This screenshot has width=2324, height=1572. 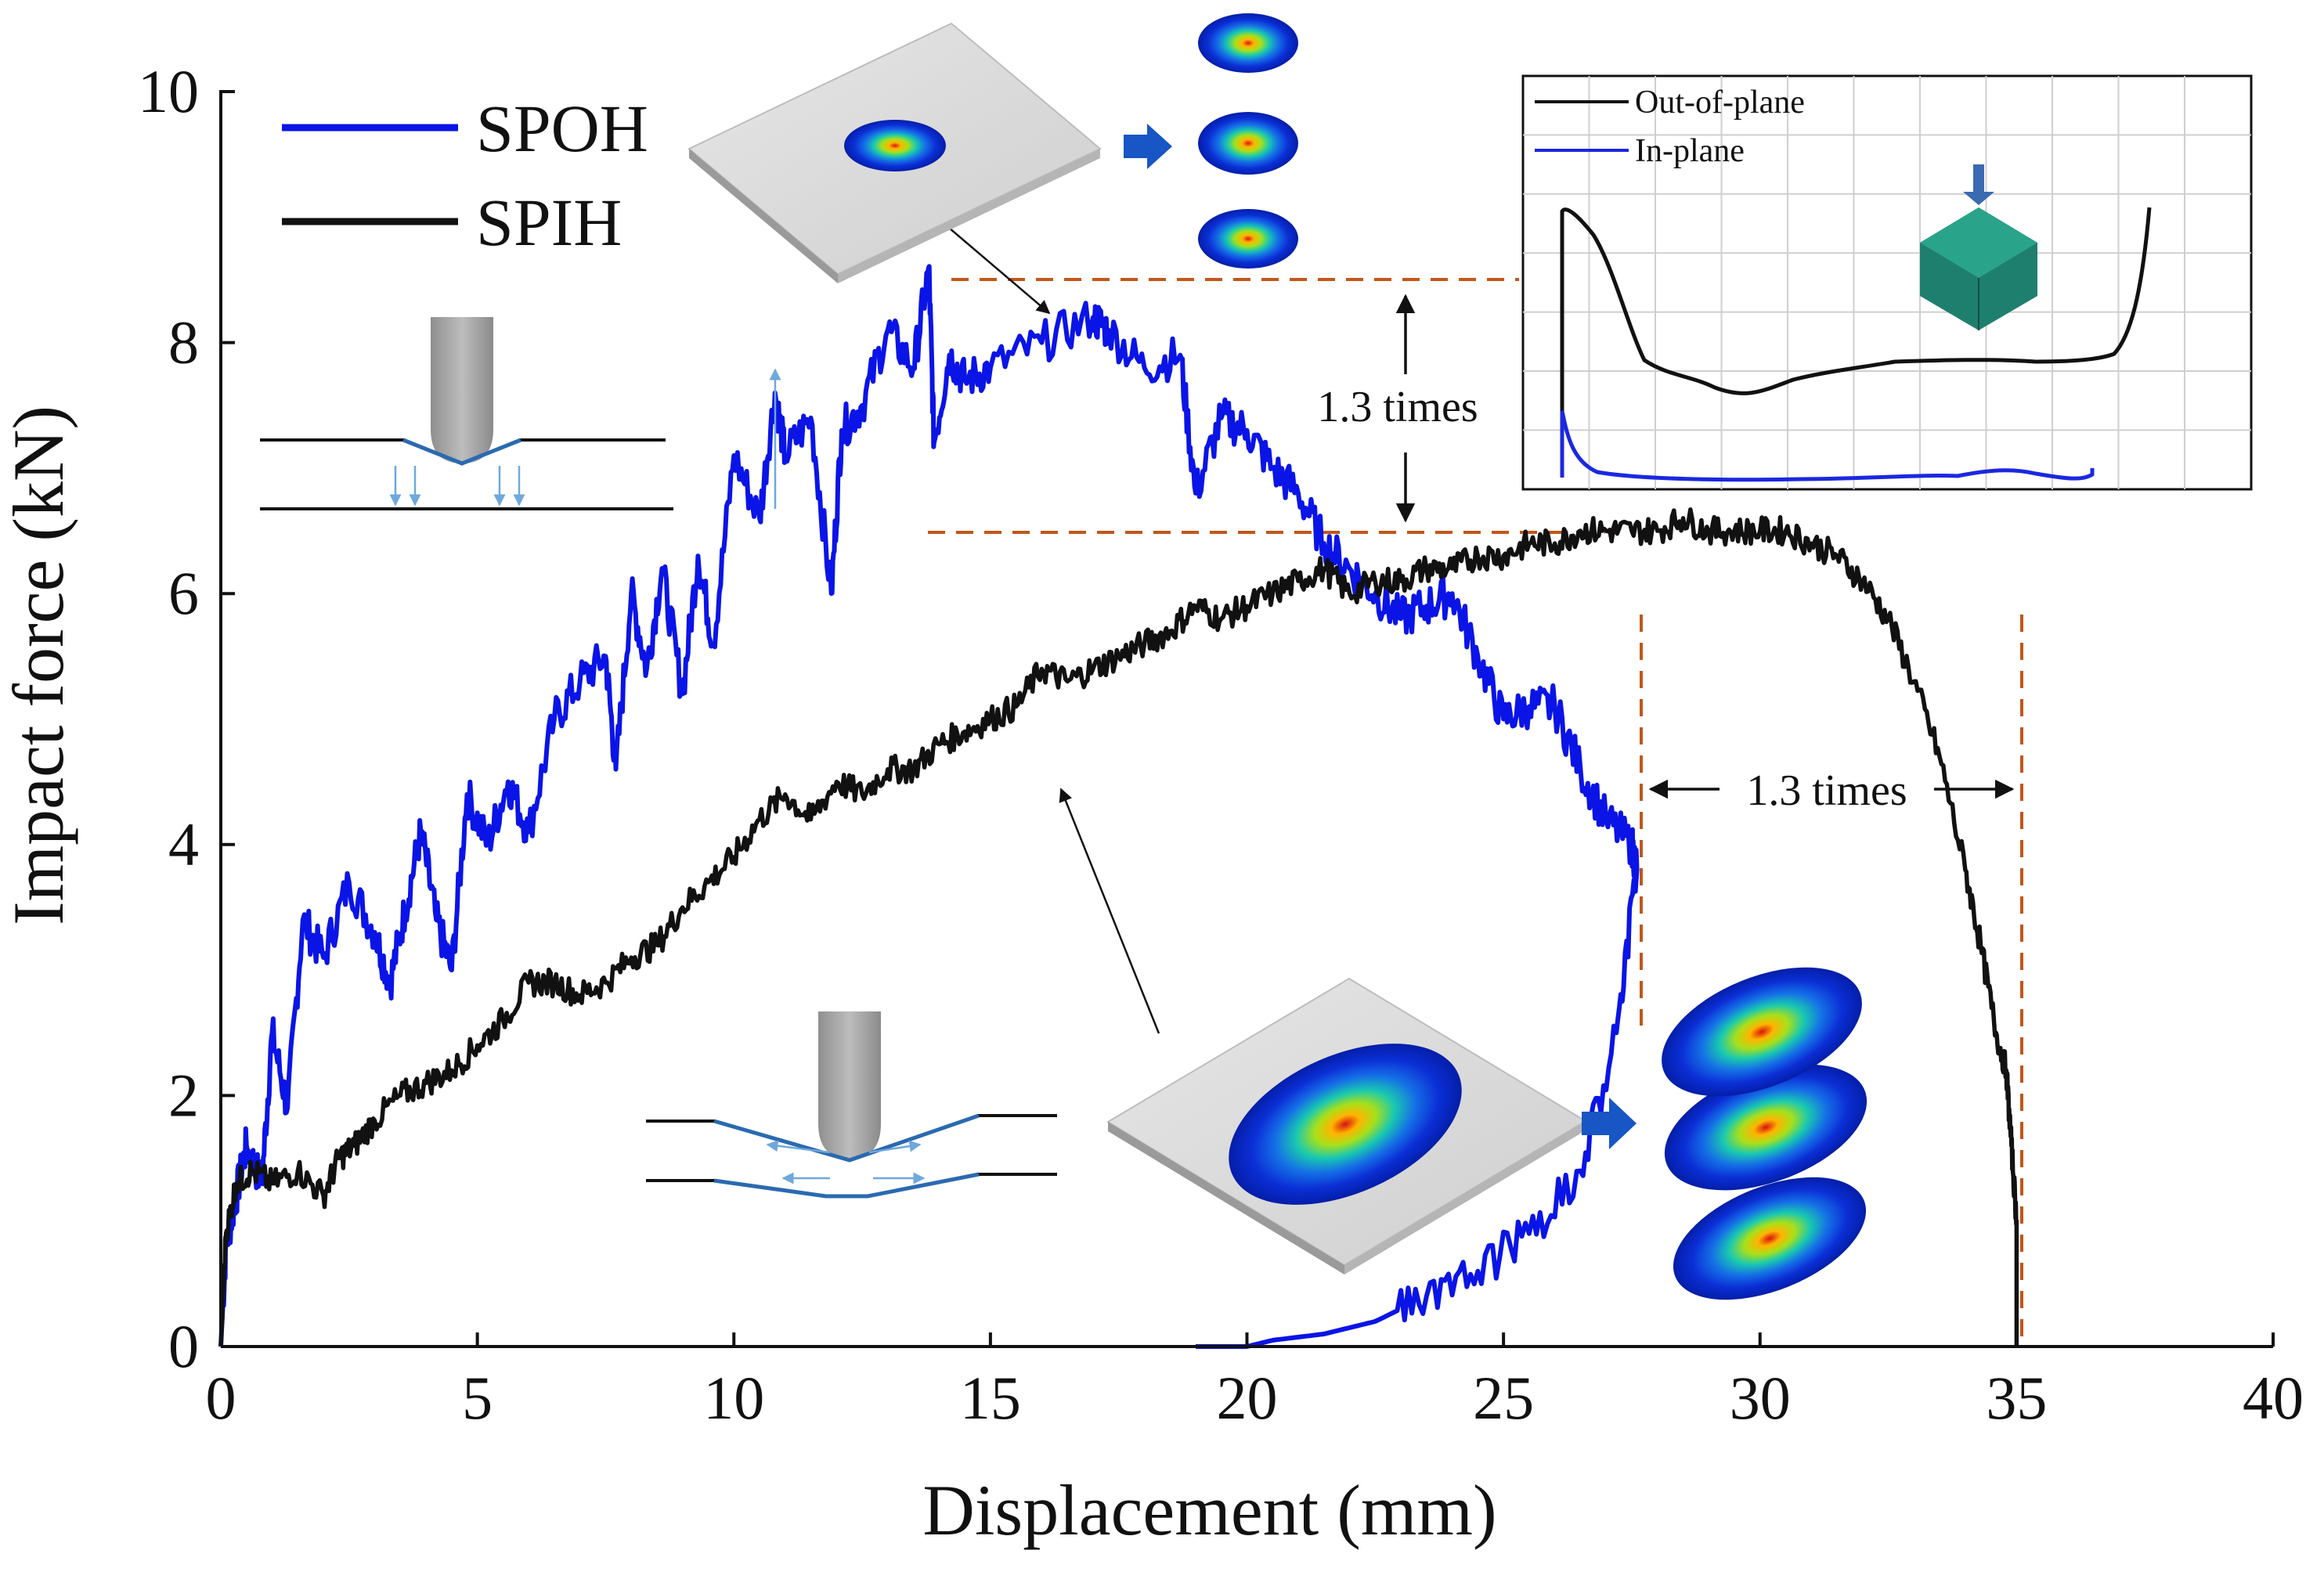 I want to click on inset-honeycomb-illustration, so click(x=1978, y=247).